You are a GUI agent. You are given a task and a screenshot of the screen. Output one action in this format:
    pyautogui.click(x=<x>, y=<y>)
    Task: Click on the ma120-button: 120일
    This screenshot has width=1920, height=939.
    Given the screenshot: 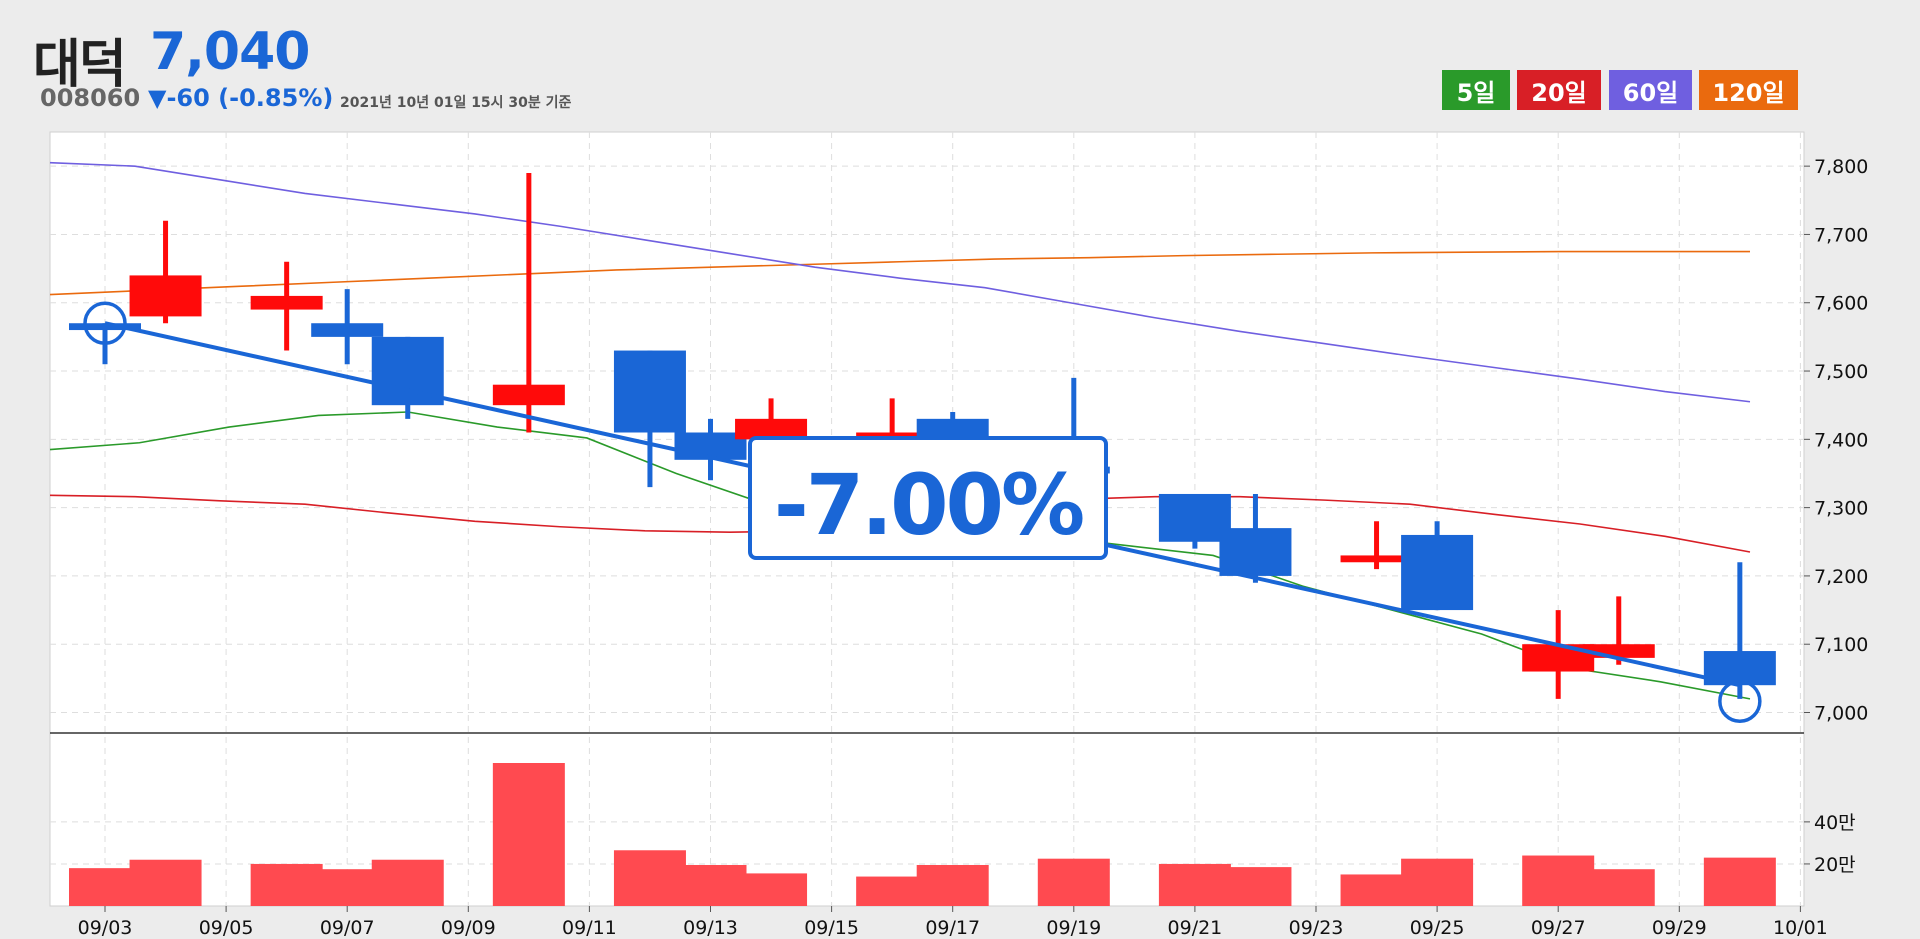 What is the action you would take?
    pyautogui.click(x=1748, y=90)
    